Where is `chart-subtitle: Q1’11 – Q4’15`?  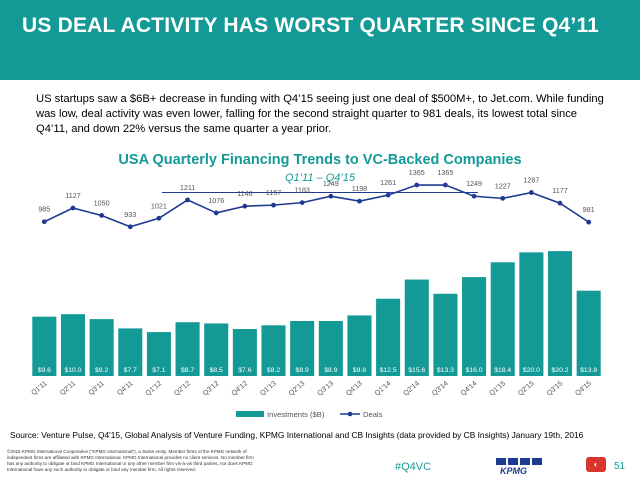 chart-subtitle: Q1’11 – Q4’15 is located at coordinates (320, 178).